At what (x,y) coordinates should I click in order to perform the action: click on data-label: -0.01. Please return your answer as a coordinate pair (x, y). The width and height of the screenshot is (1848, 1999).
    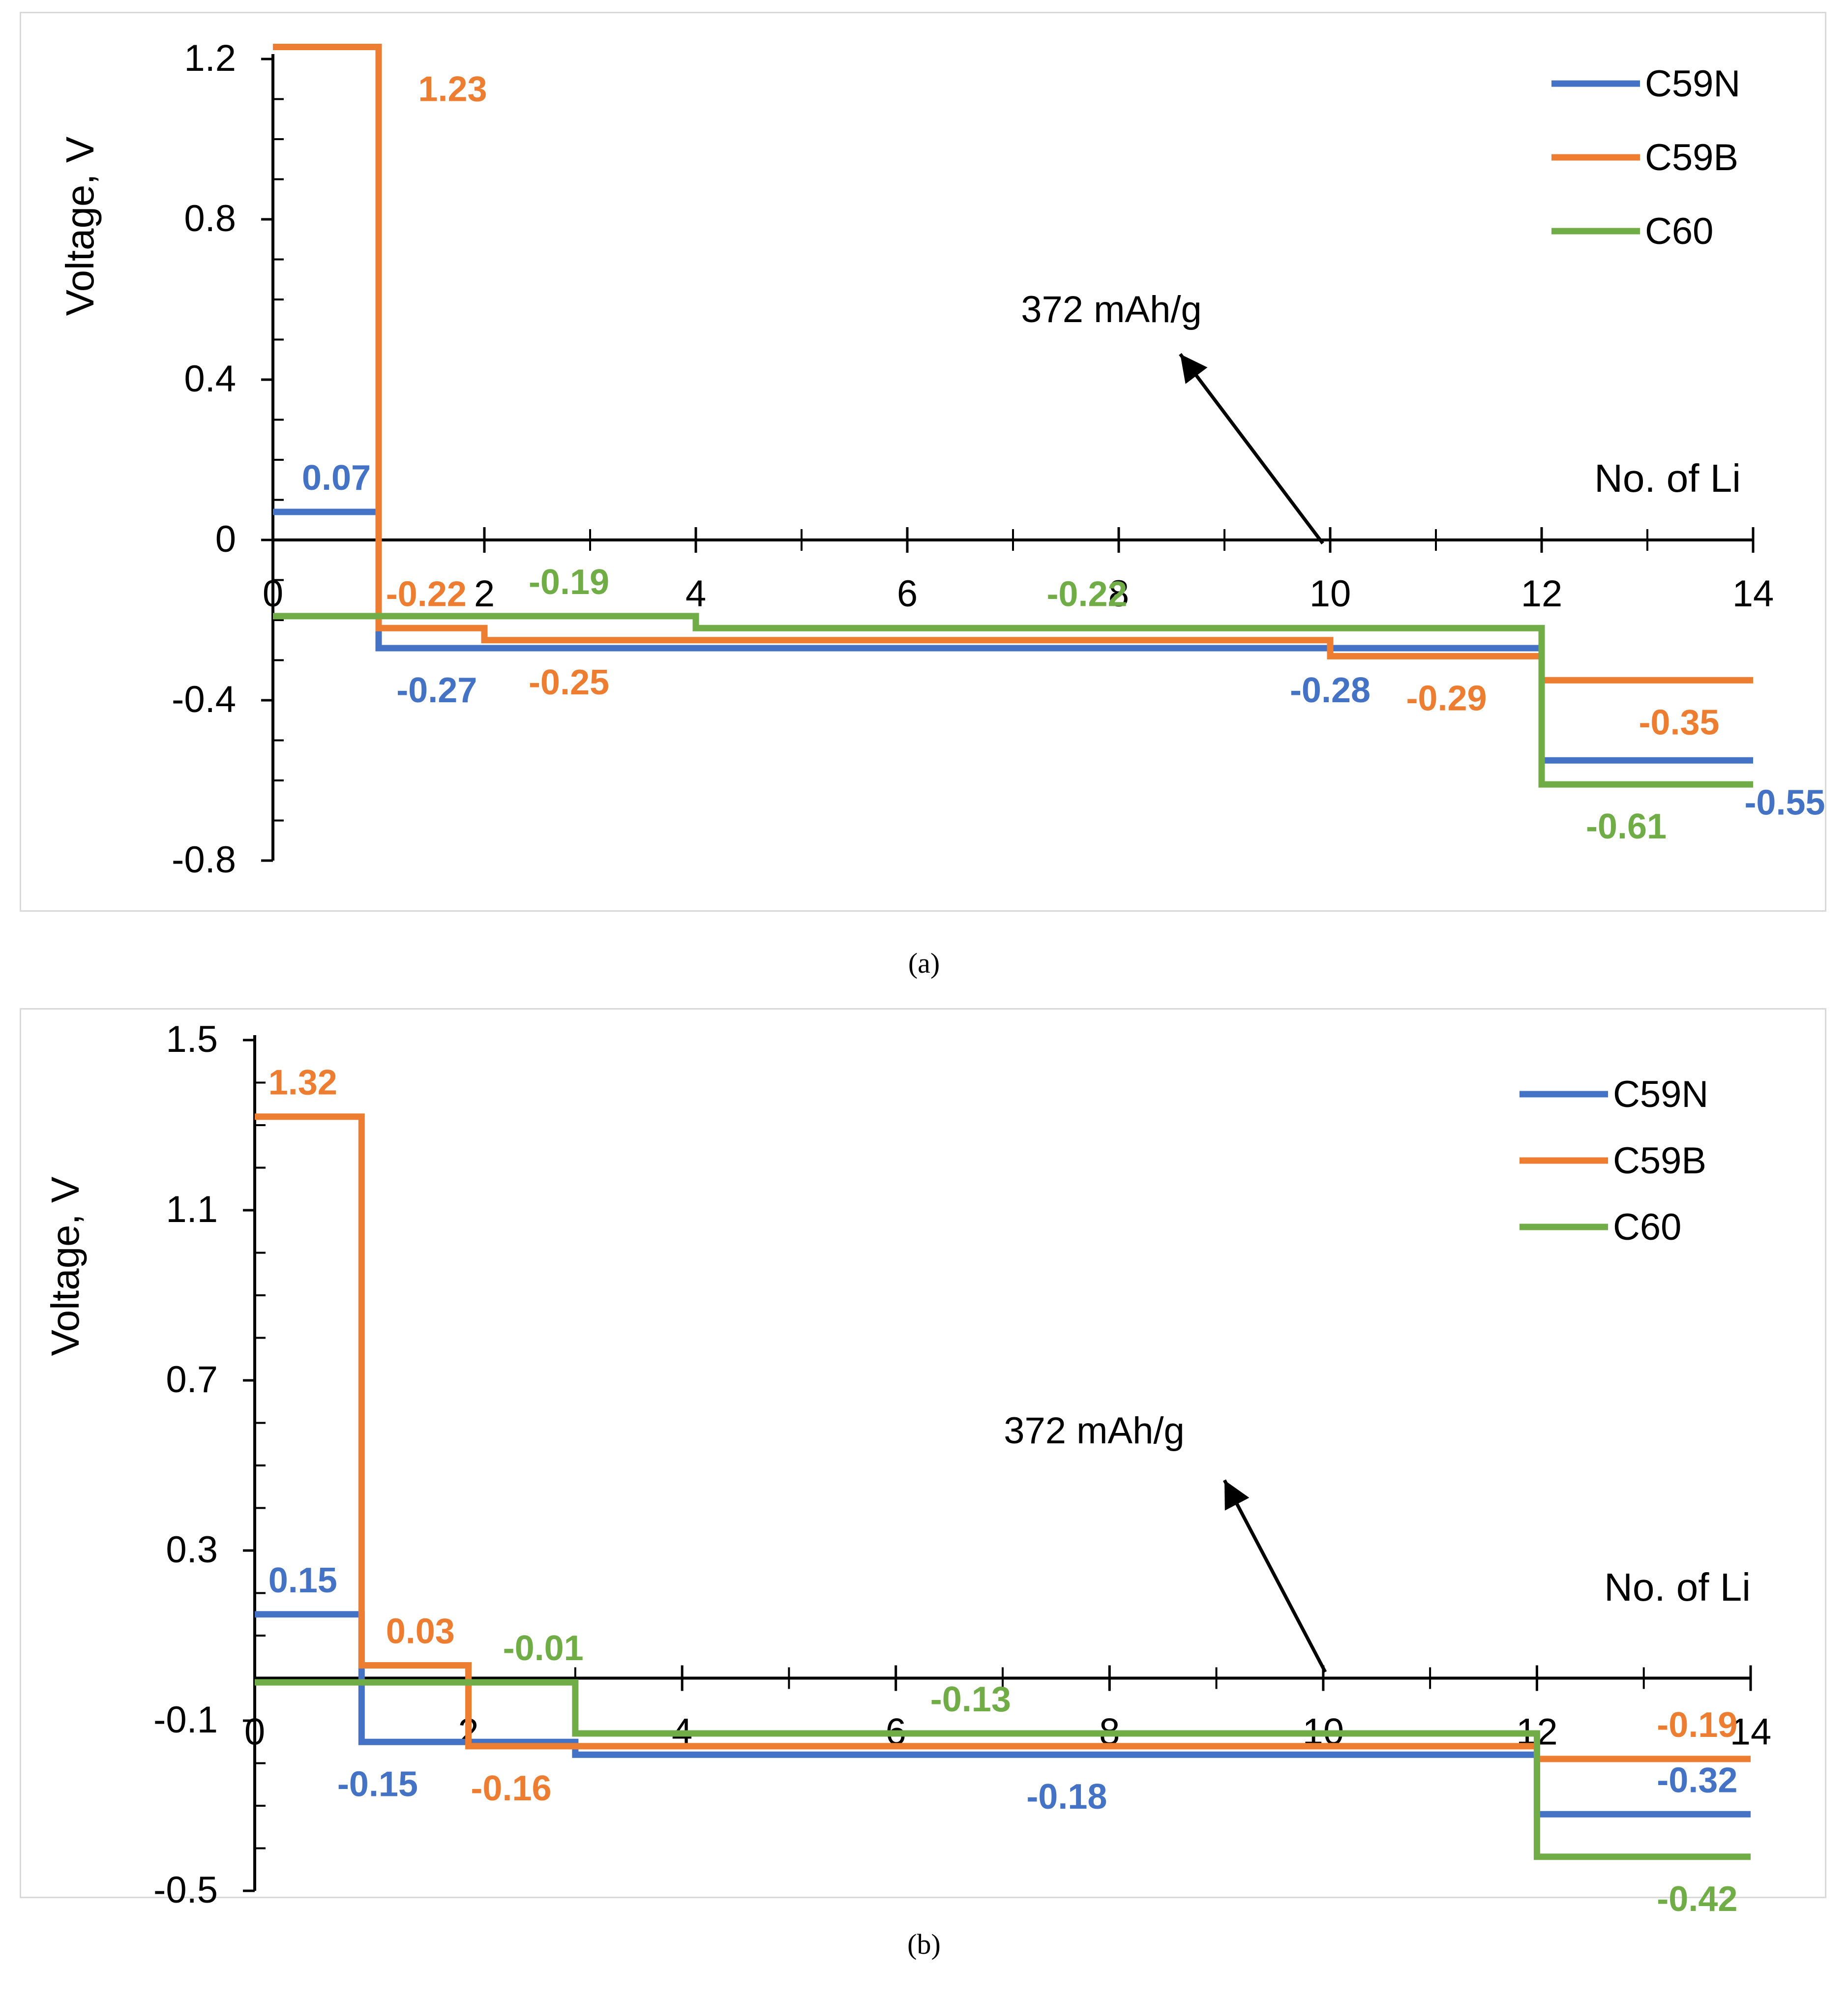
    Looking at the image, I should click on (543, 1649).